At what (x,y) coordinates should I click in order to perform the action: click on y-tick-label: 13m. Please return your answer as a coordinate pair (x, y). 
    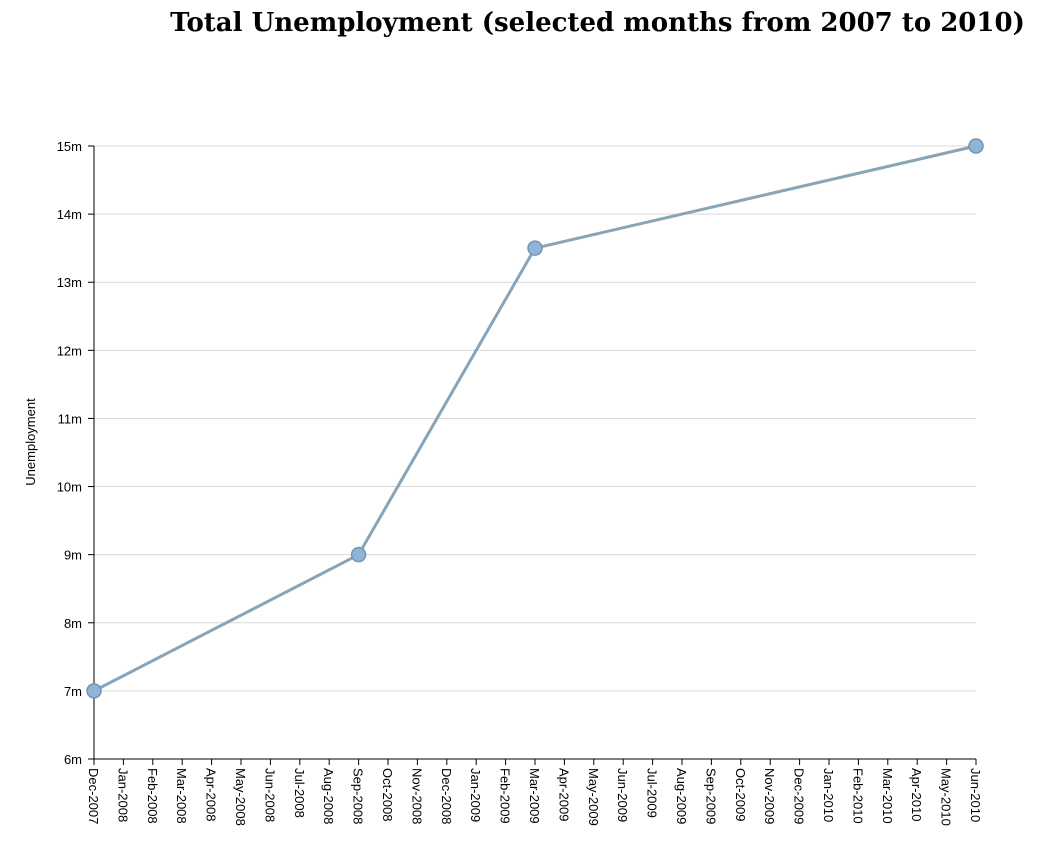
    Looking at the image, I should click on (69, 282).